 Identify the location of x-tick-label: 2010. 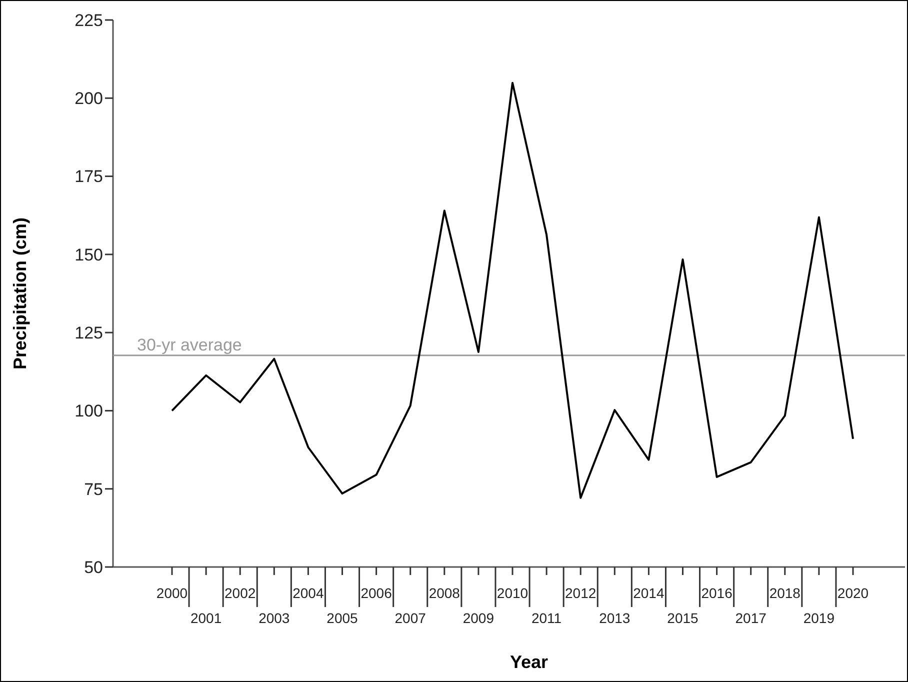
(512, 593).